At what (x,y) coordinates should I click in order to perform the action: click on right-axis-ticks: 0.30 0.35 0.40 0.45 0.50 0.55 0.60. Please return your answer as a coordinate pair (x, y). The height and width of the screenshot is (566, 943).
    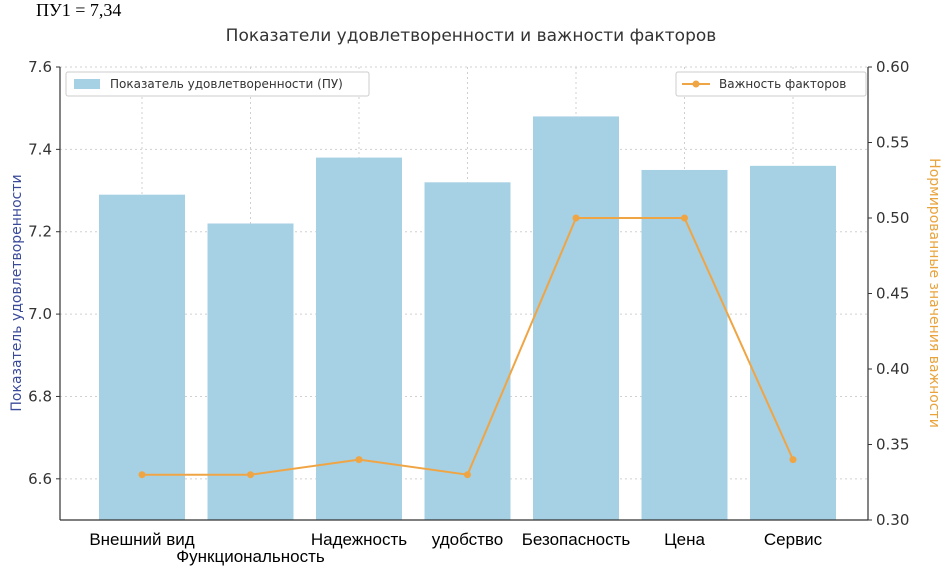
    Looking at the image, I should click on (888, 293).